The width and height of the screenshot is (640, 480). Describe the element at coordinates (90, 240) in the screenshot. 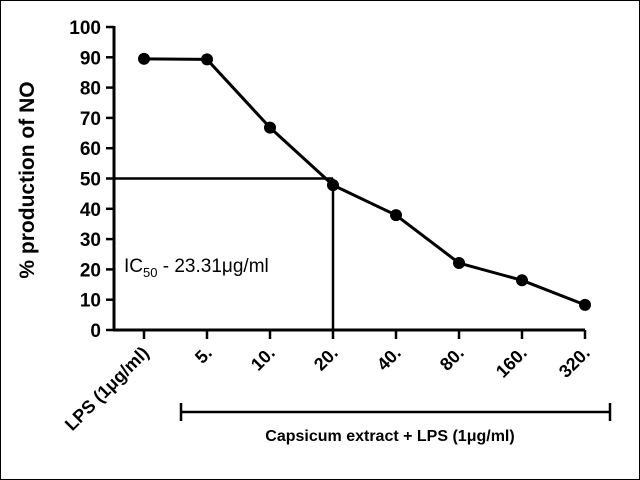

I see `y-tick-label: 30` at that location.